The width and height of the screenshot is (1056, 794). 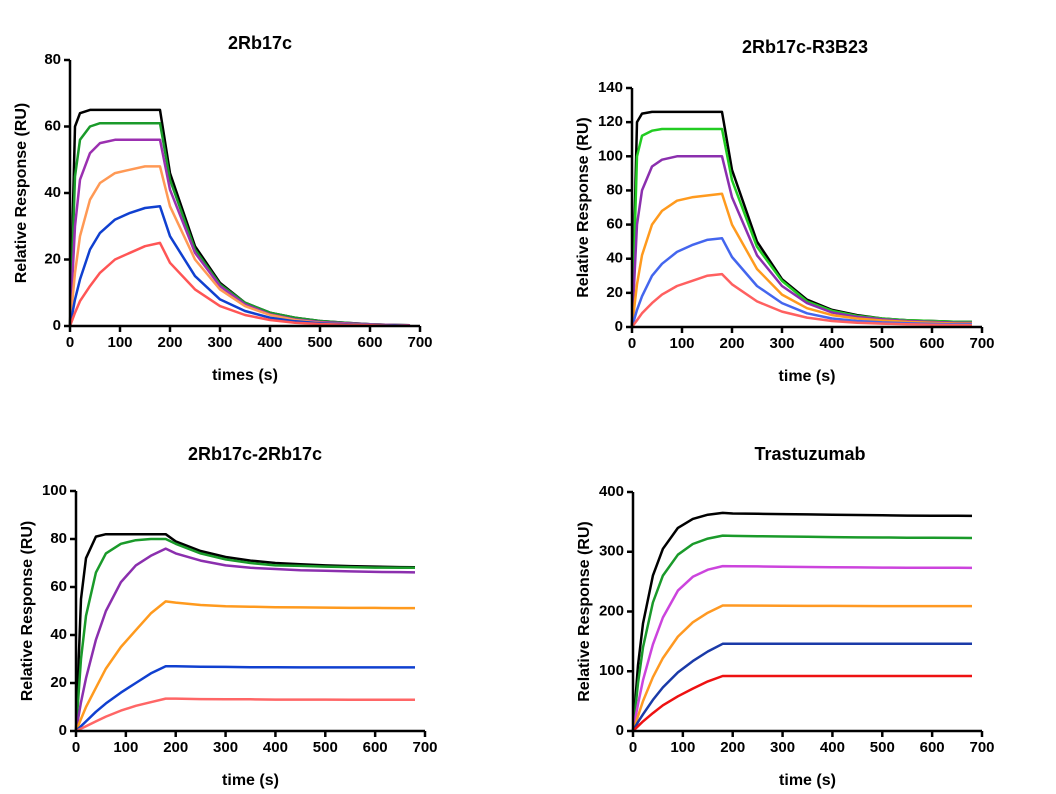 I want to click on y-tick-label: 120, so click(x=610, y=121).